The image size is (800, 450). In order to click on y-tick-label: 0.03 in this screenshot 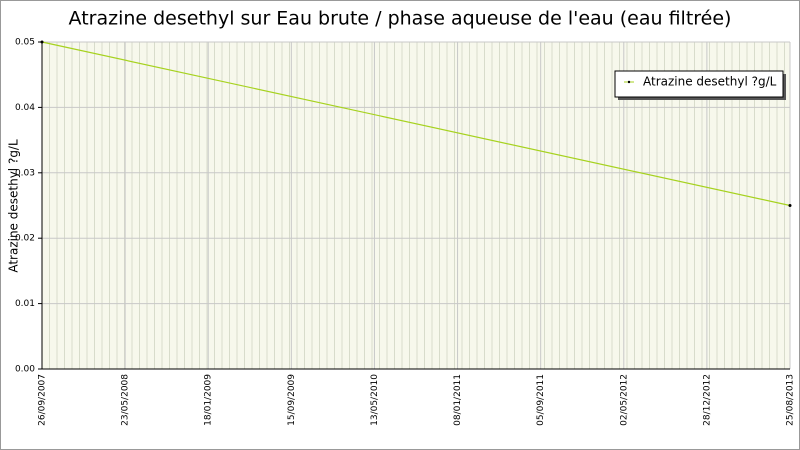, I will do `click(25, 173)`.